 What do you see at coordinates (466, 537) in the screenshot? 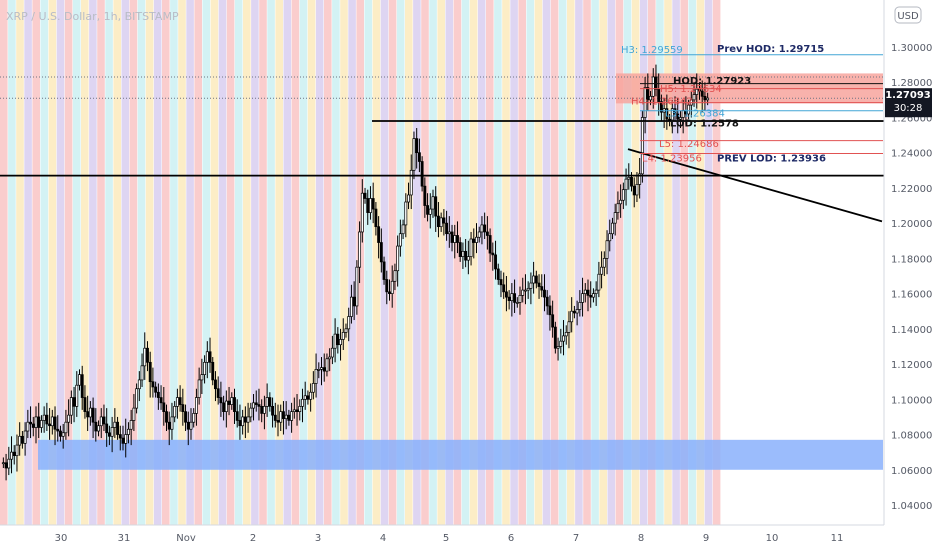
I see `time-axis-bg` at bounding box center [466, 537].